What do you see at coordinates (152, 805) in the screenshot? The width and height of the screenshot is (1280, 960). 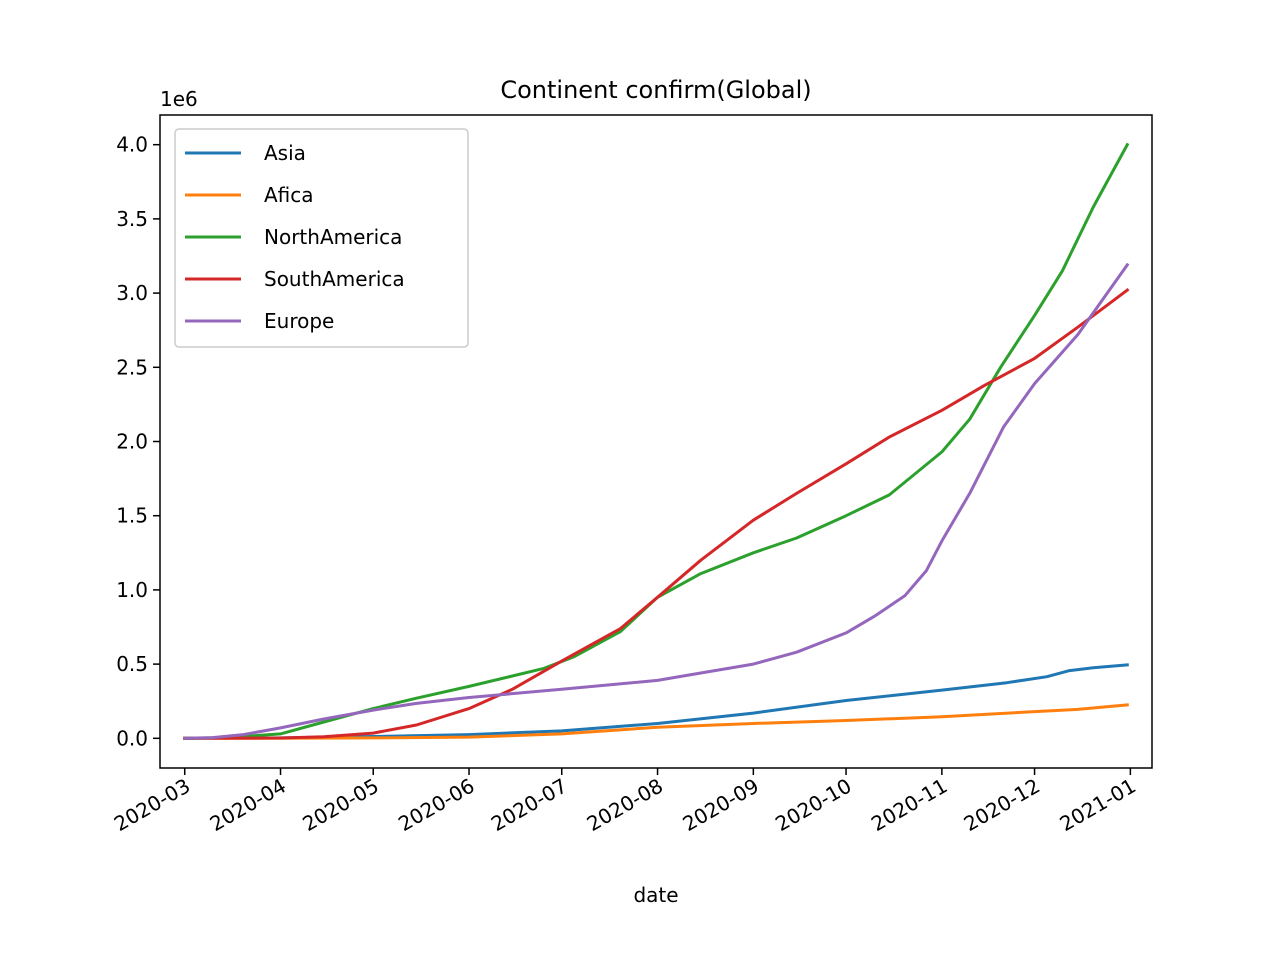 I see `x-tick-label: 2020-03` at bounding box center [152, 805].